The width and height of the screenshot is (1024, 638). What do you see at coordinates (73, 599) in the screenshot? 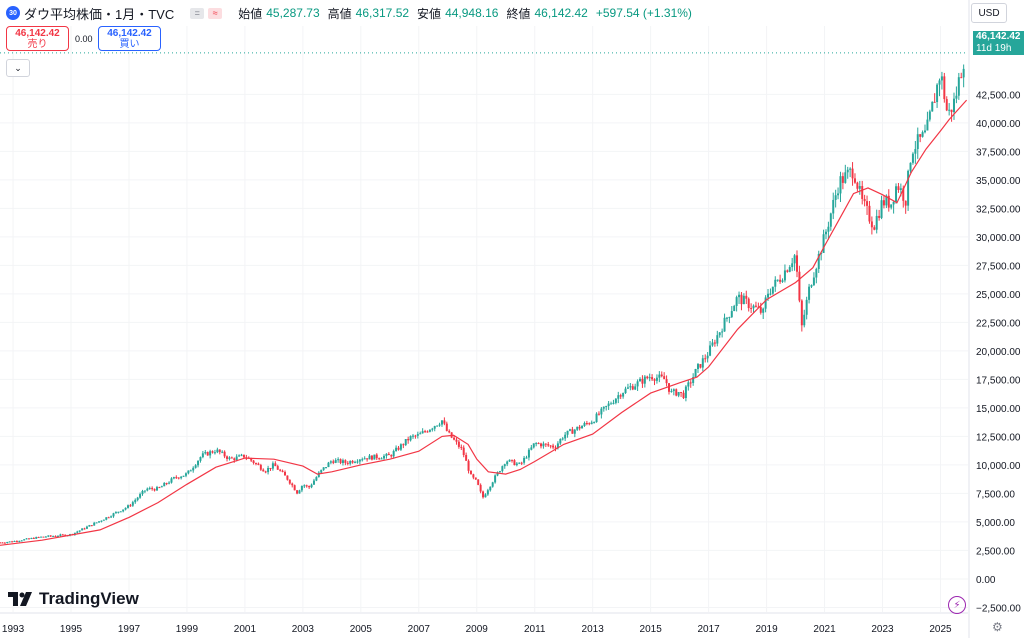
I see `tradingview-logo: TradingView` at bounding box center [73, 599].